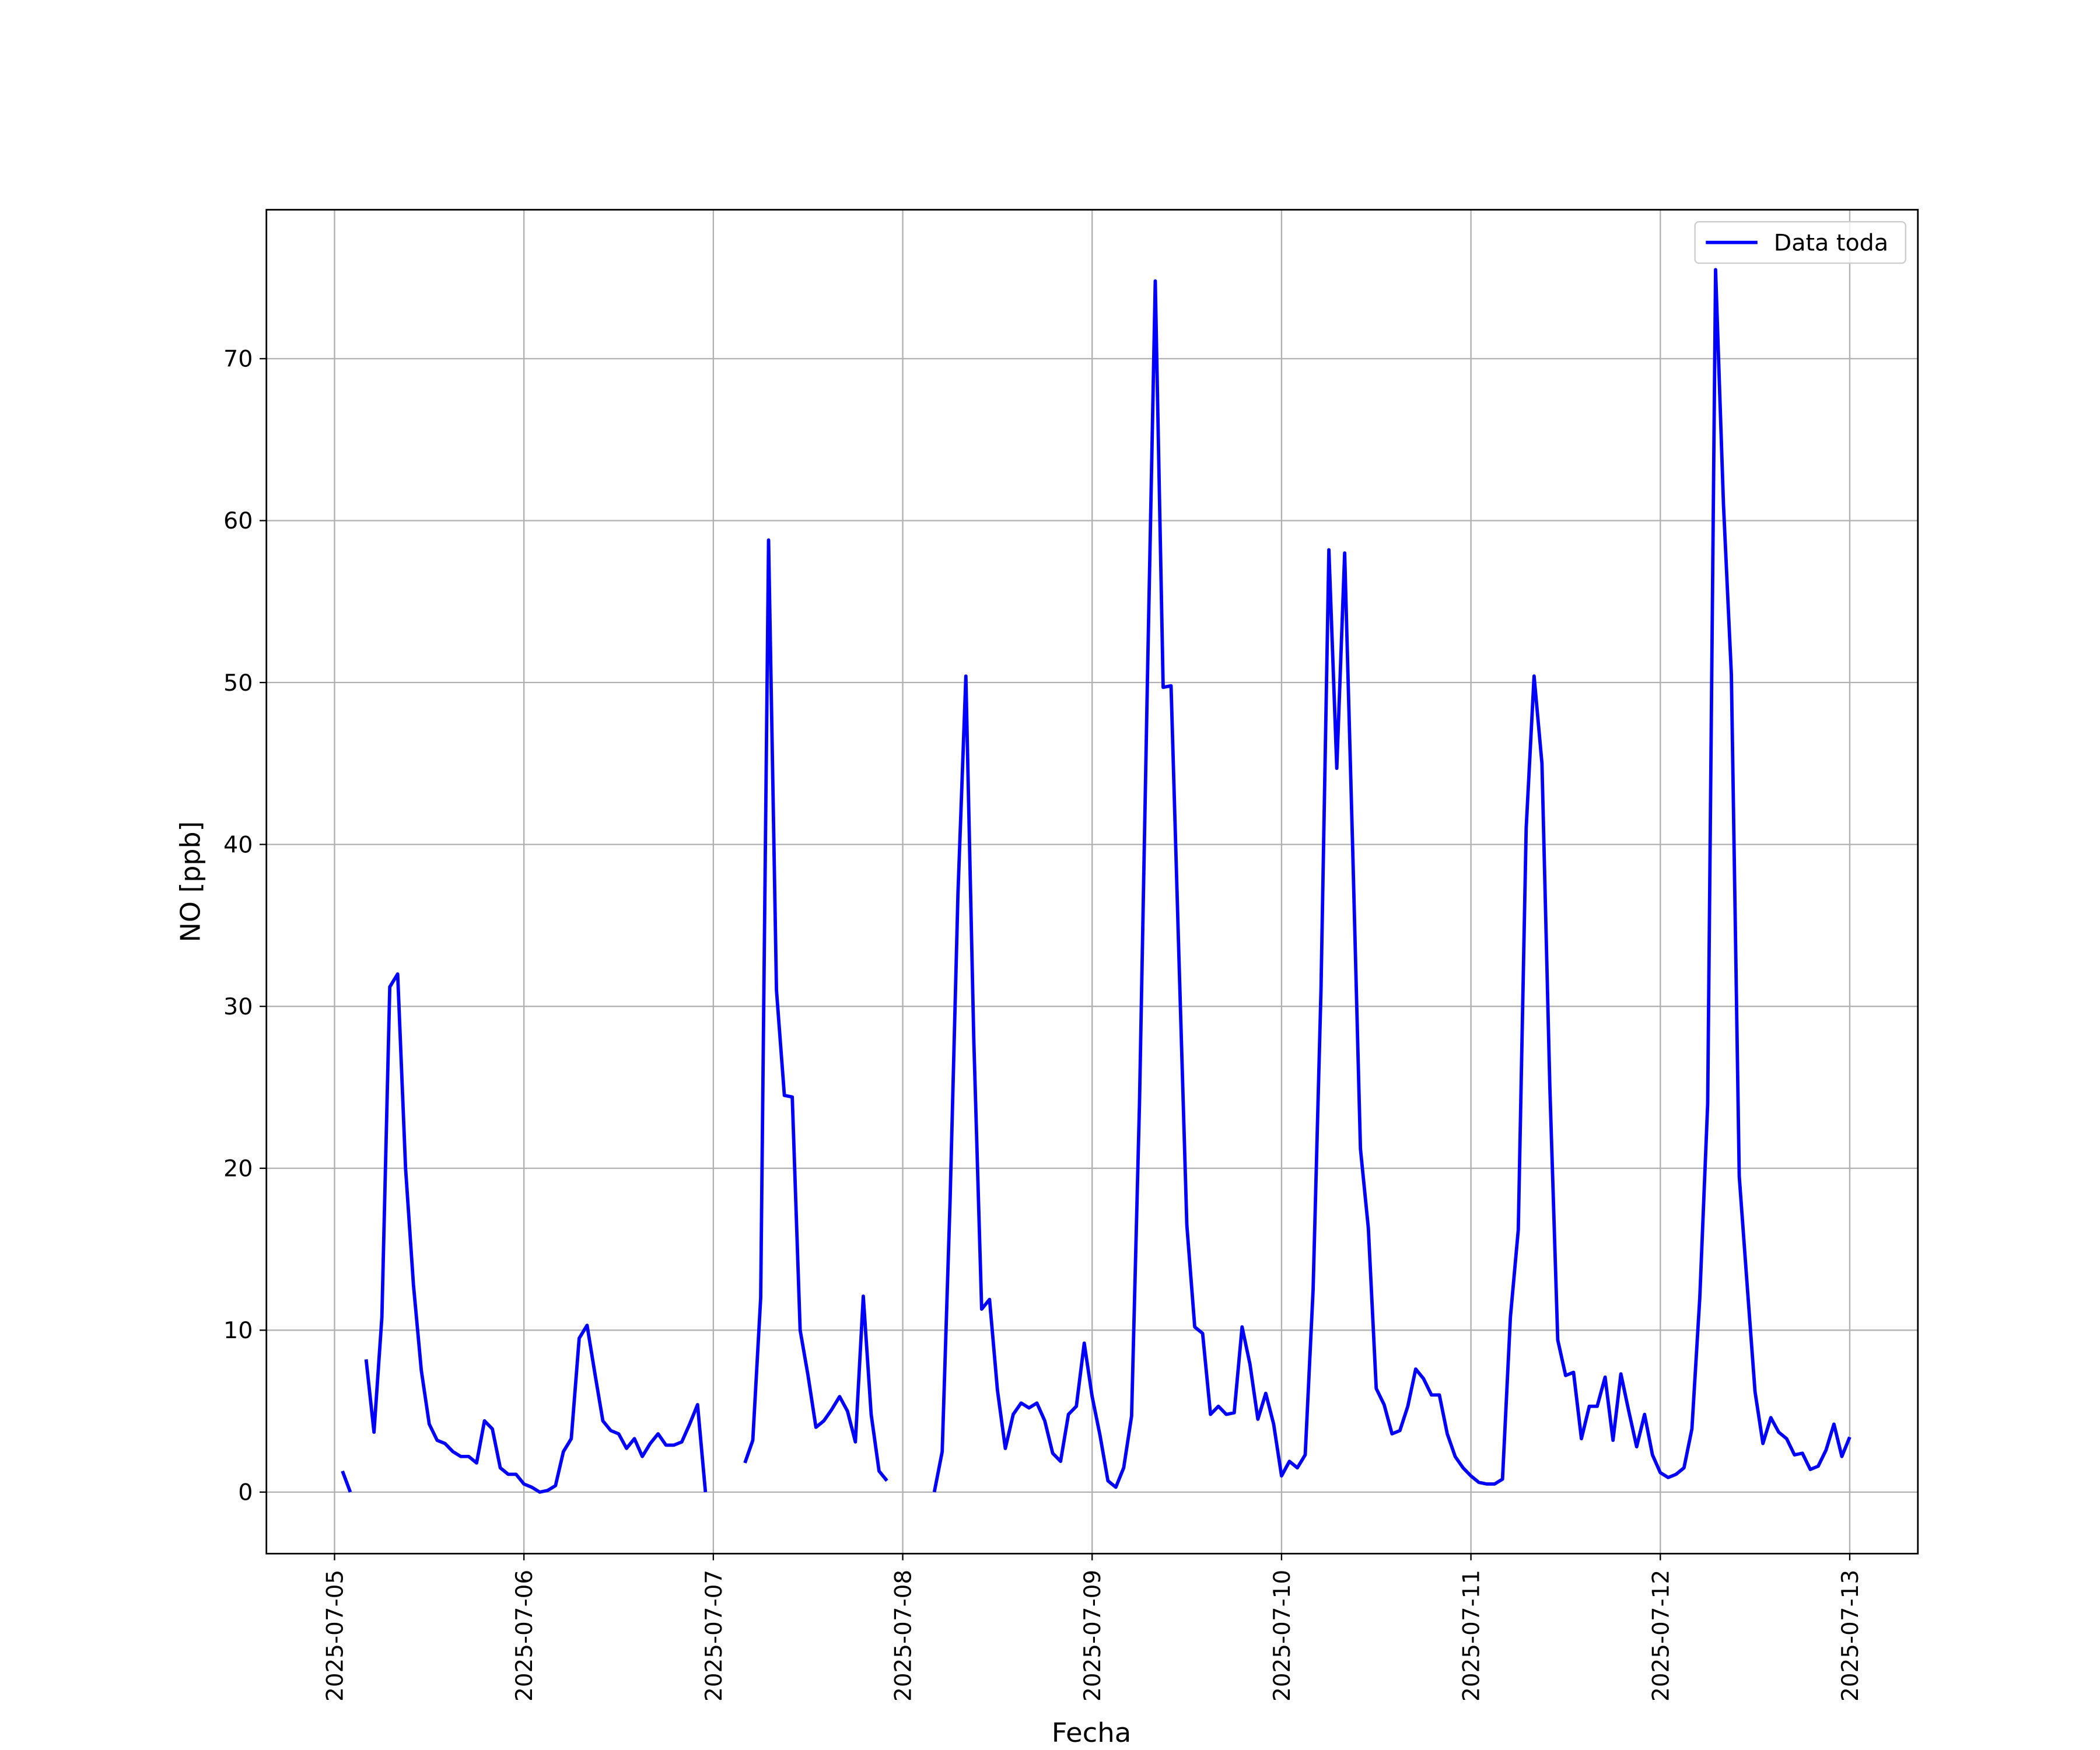 The width and height of the screenshot is (2100, 1750). Describe the element at coordinates (245, 1493) in the screenshot. I see `y-tick-label: 0` at that location.